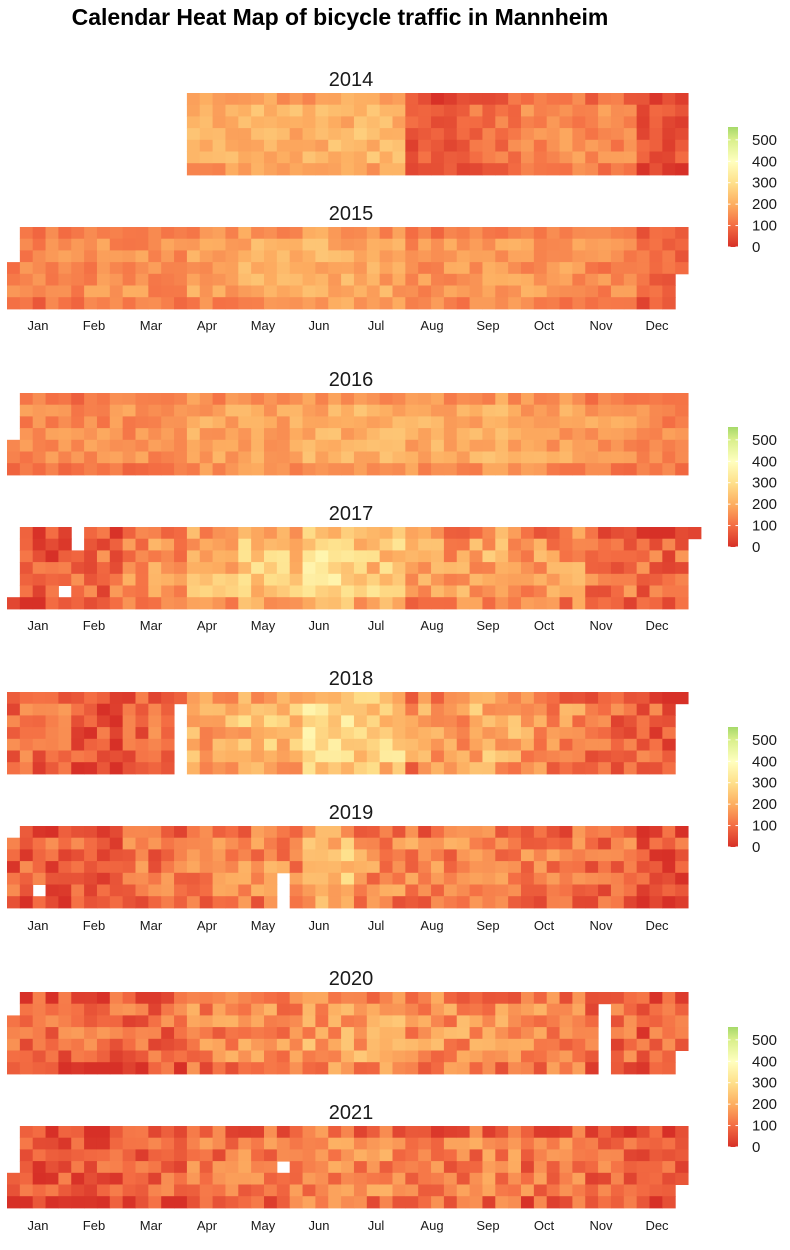 Image resolution: width=790 pixels, height=1250 pixels. I want to click on legend-tick-label: 500, so click(764, 440).